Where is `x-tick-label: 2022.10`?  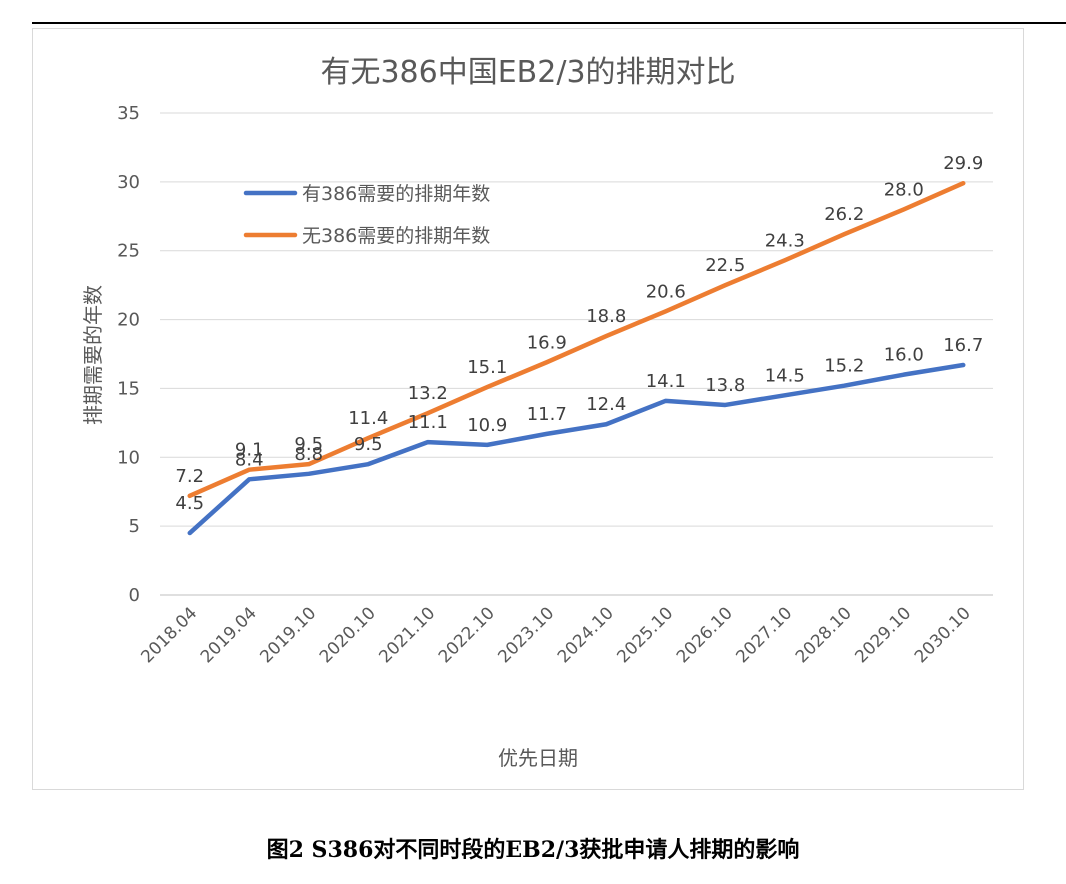 x-tick-label: 2022.10 is located at coordinates (467, 635).